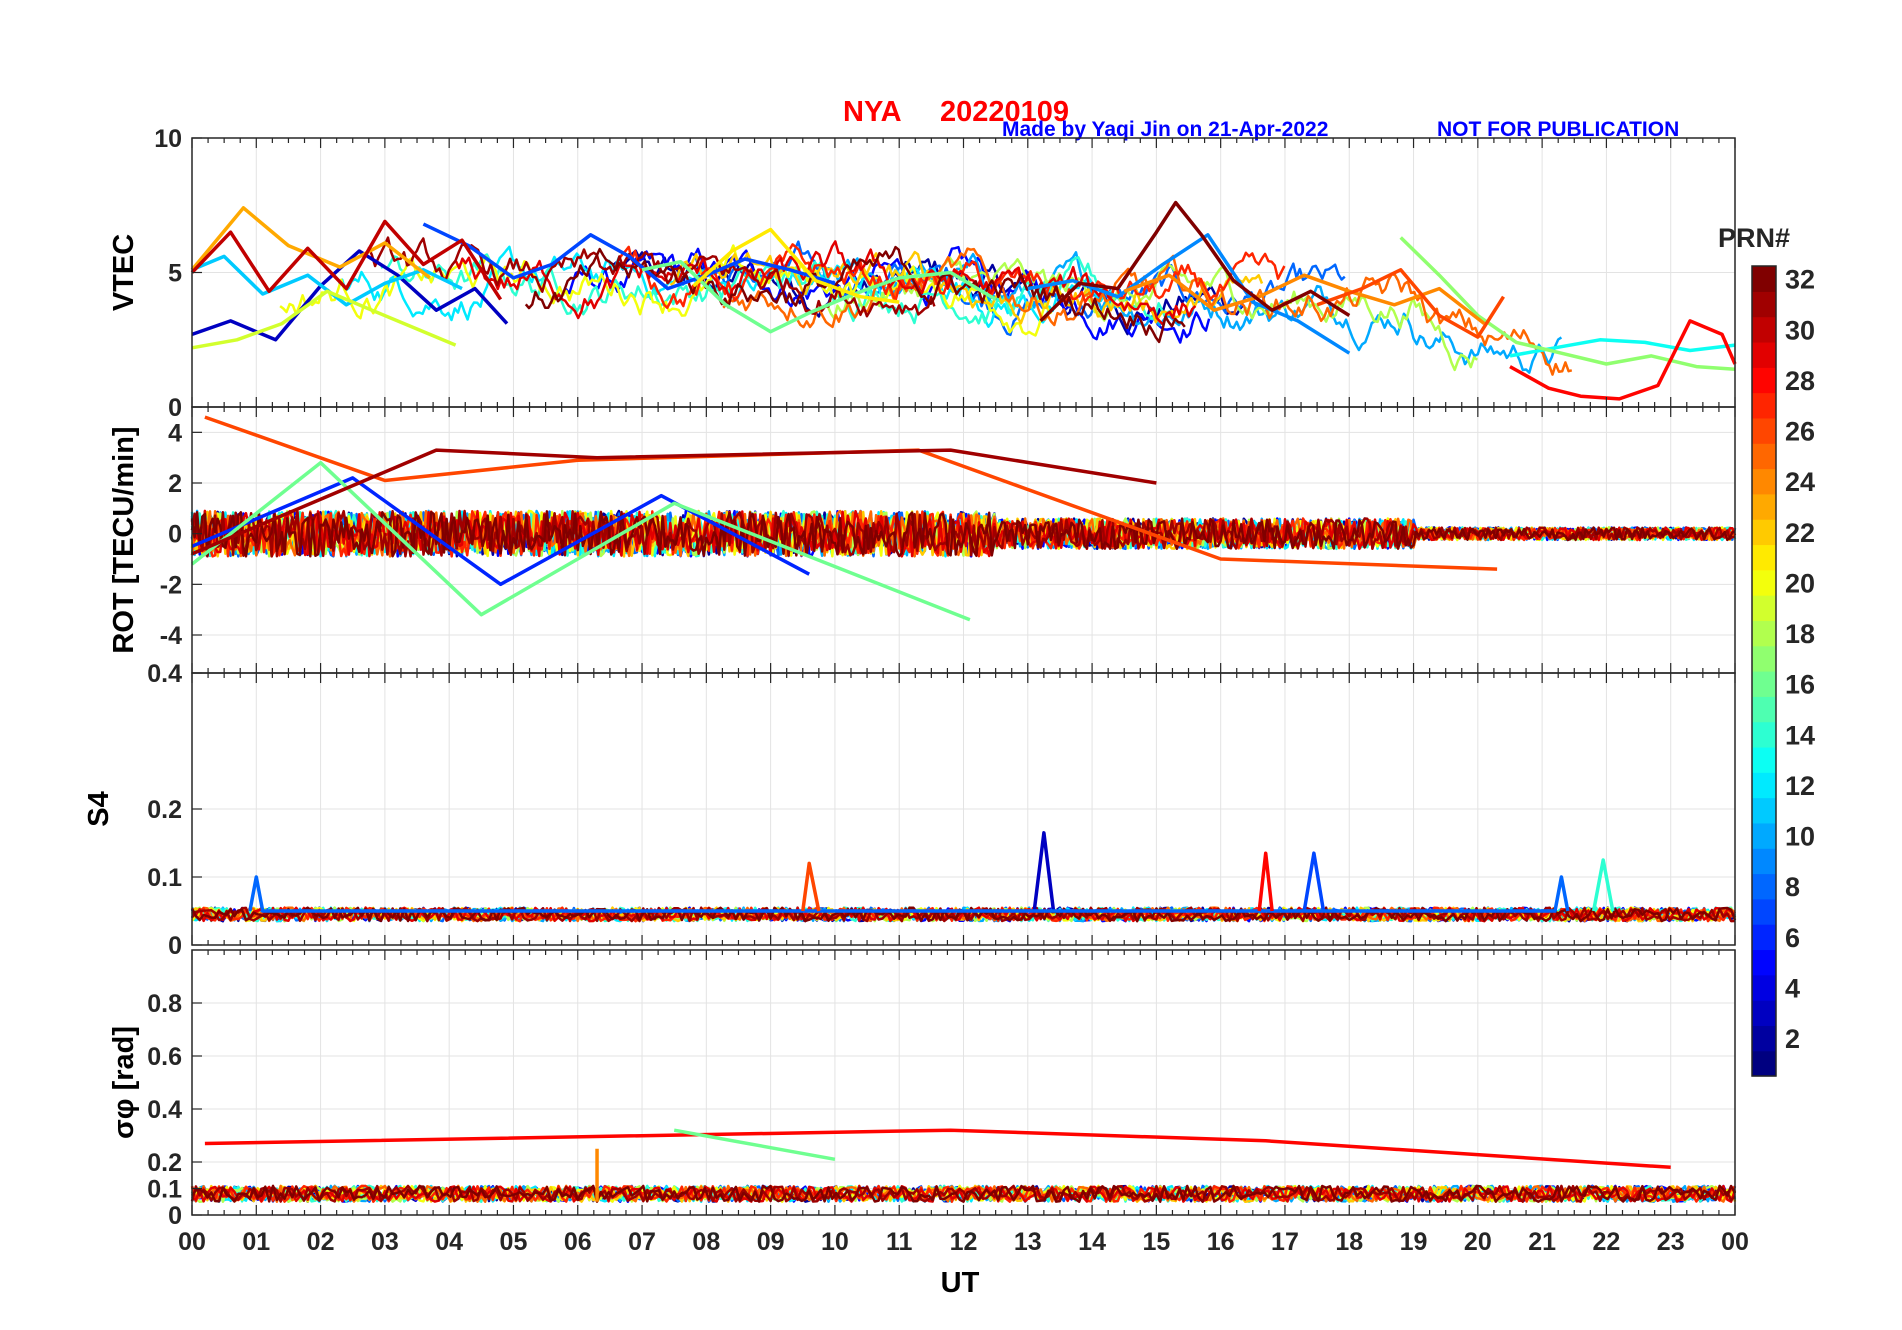 The width and height of the screenshot is (1902, 1330). Describe the element at coordinates (1558, 129) in the screenshot. I see `notice-text: NOT FOR PUBLICATION` at that location.